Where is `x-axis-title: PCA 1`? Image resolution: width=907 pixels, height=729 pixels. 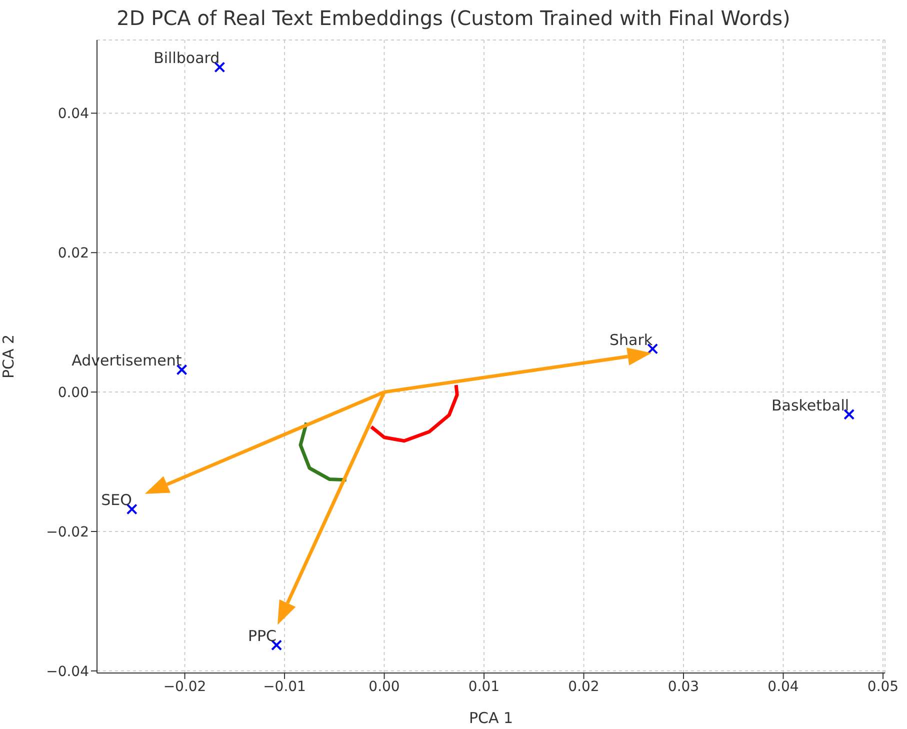
x-axis-title: PCA 1 is located at coordinates (491, 718).